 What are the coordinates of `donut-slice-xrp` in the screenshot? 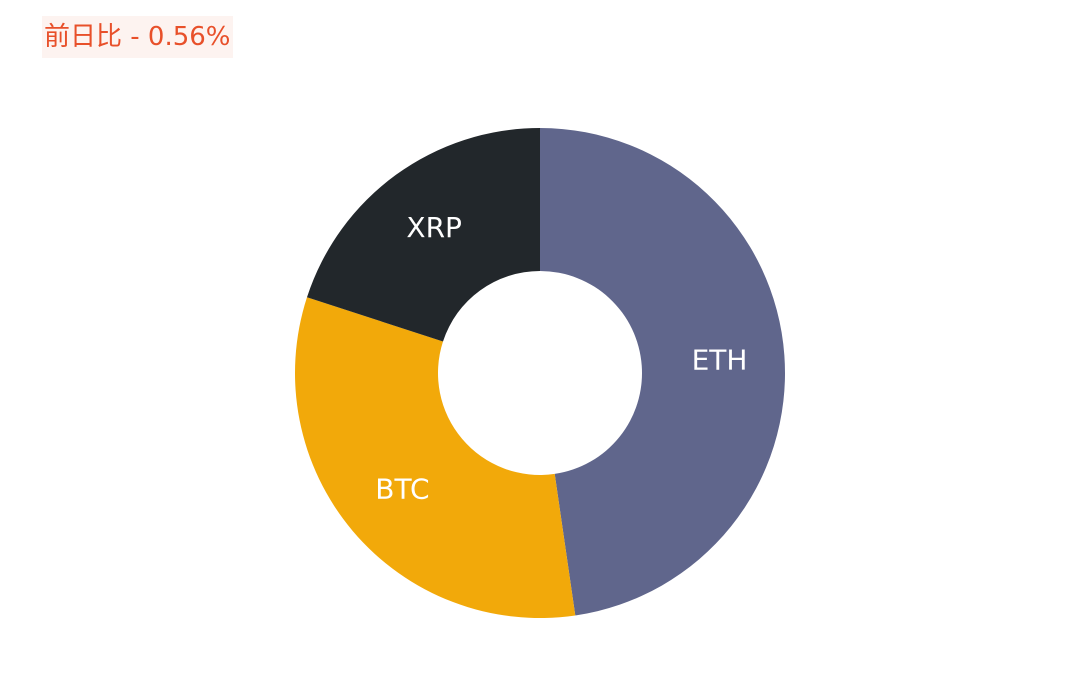 It's located at (423, 235).